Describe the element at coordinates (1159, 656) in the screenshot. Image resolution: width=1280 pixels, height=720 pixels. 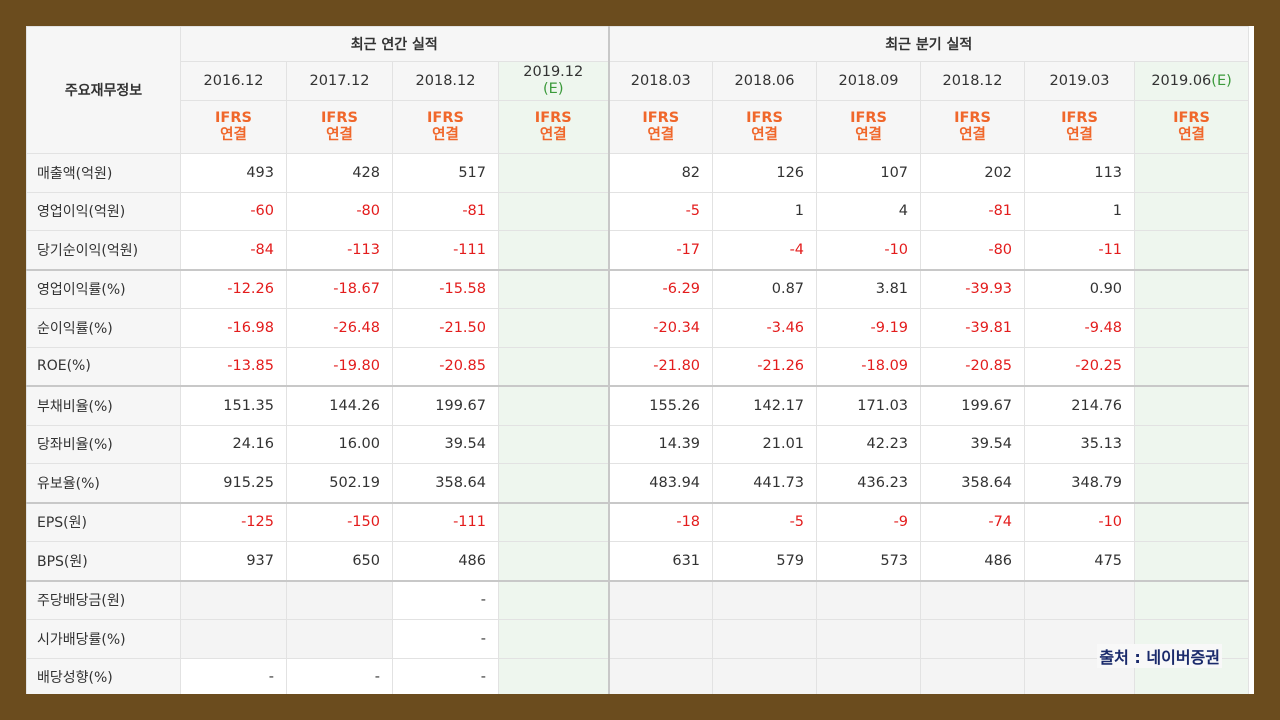
I see `source-caption: 출처 : 네이버증권` at that location.